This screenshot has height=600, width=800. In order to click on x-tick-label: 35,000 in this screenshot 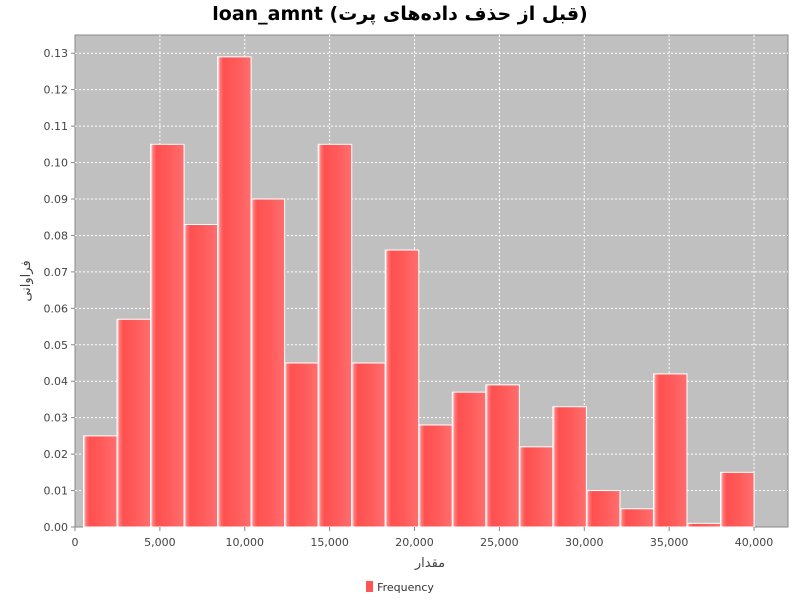, I will do `click(669, 542)`.